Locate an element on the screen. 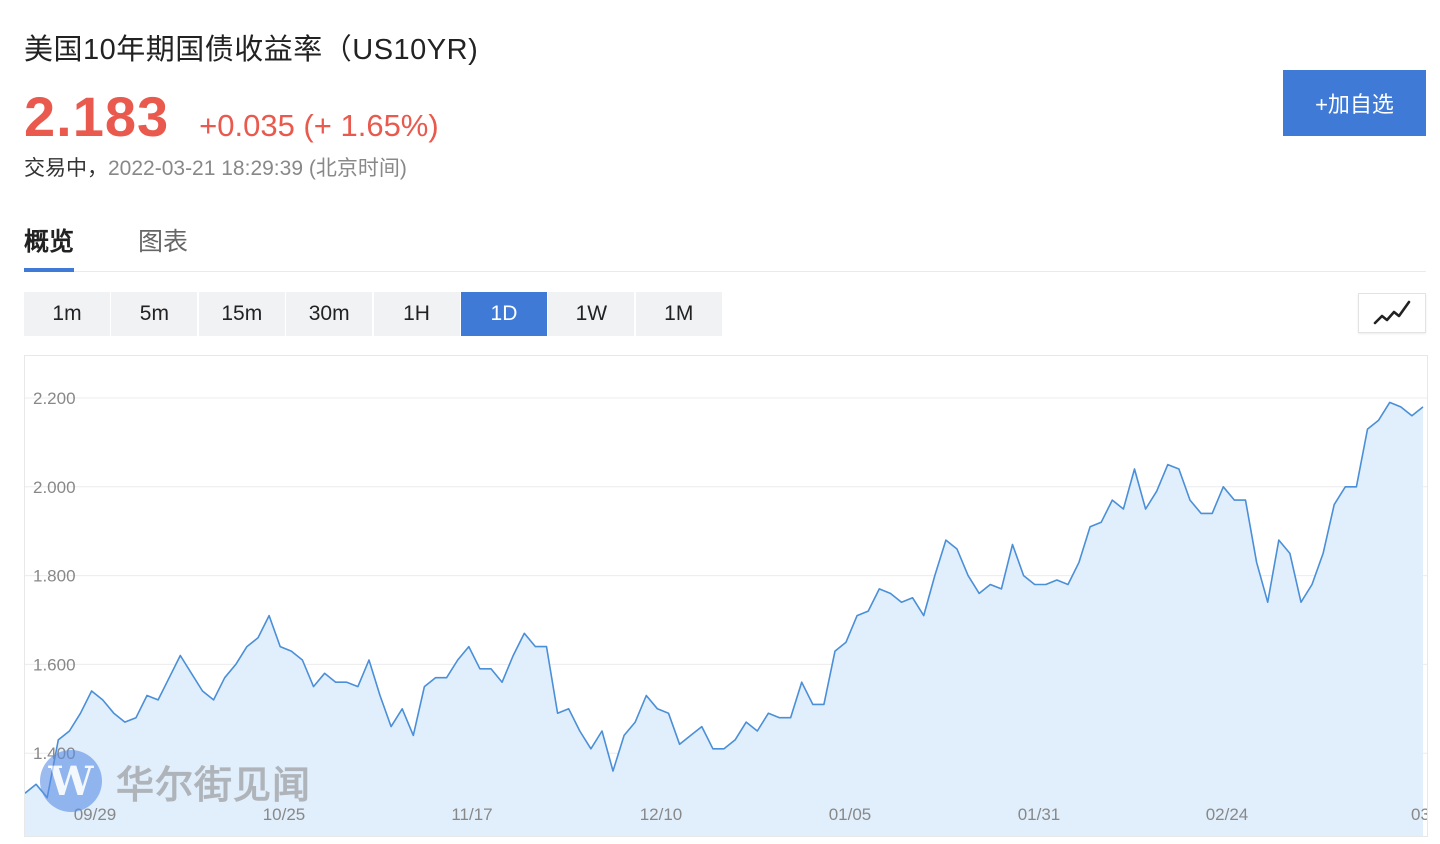 Image resolution: width=1440 pixels, height=844 pixels. trading-status: 交易中， is located at coordinates (66, 168).